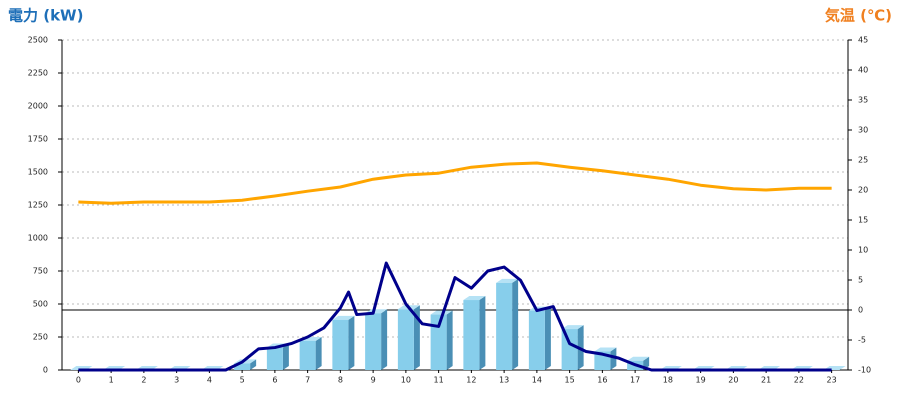  What do you see at coordinates (40, 337) in the screenshot?
I see `y-tick-label: 250` at bounding box center [40, 337].